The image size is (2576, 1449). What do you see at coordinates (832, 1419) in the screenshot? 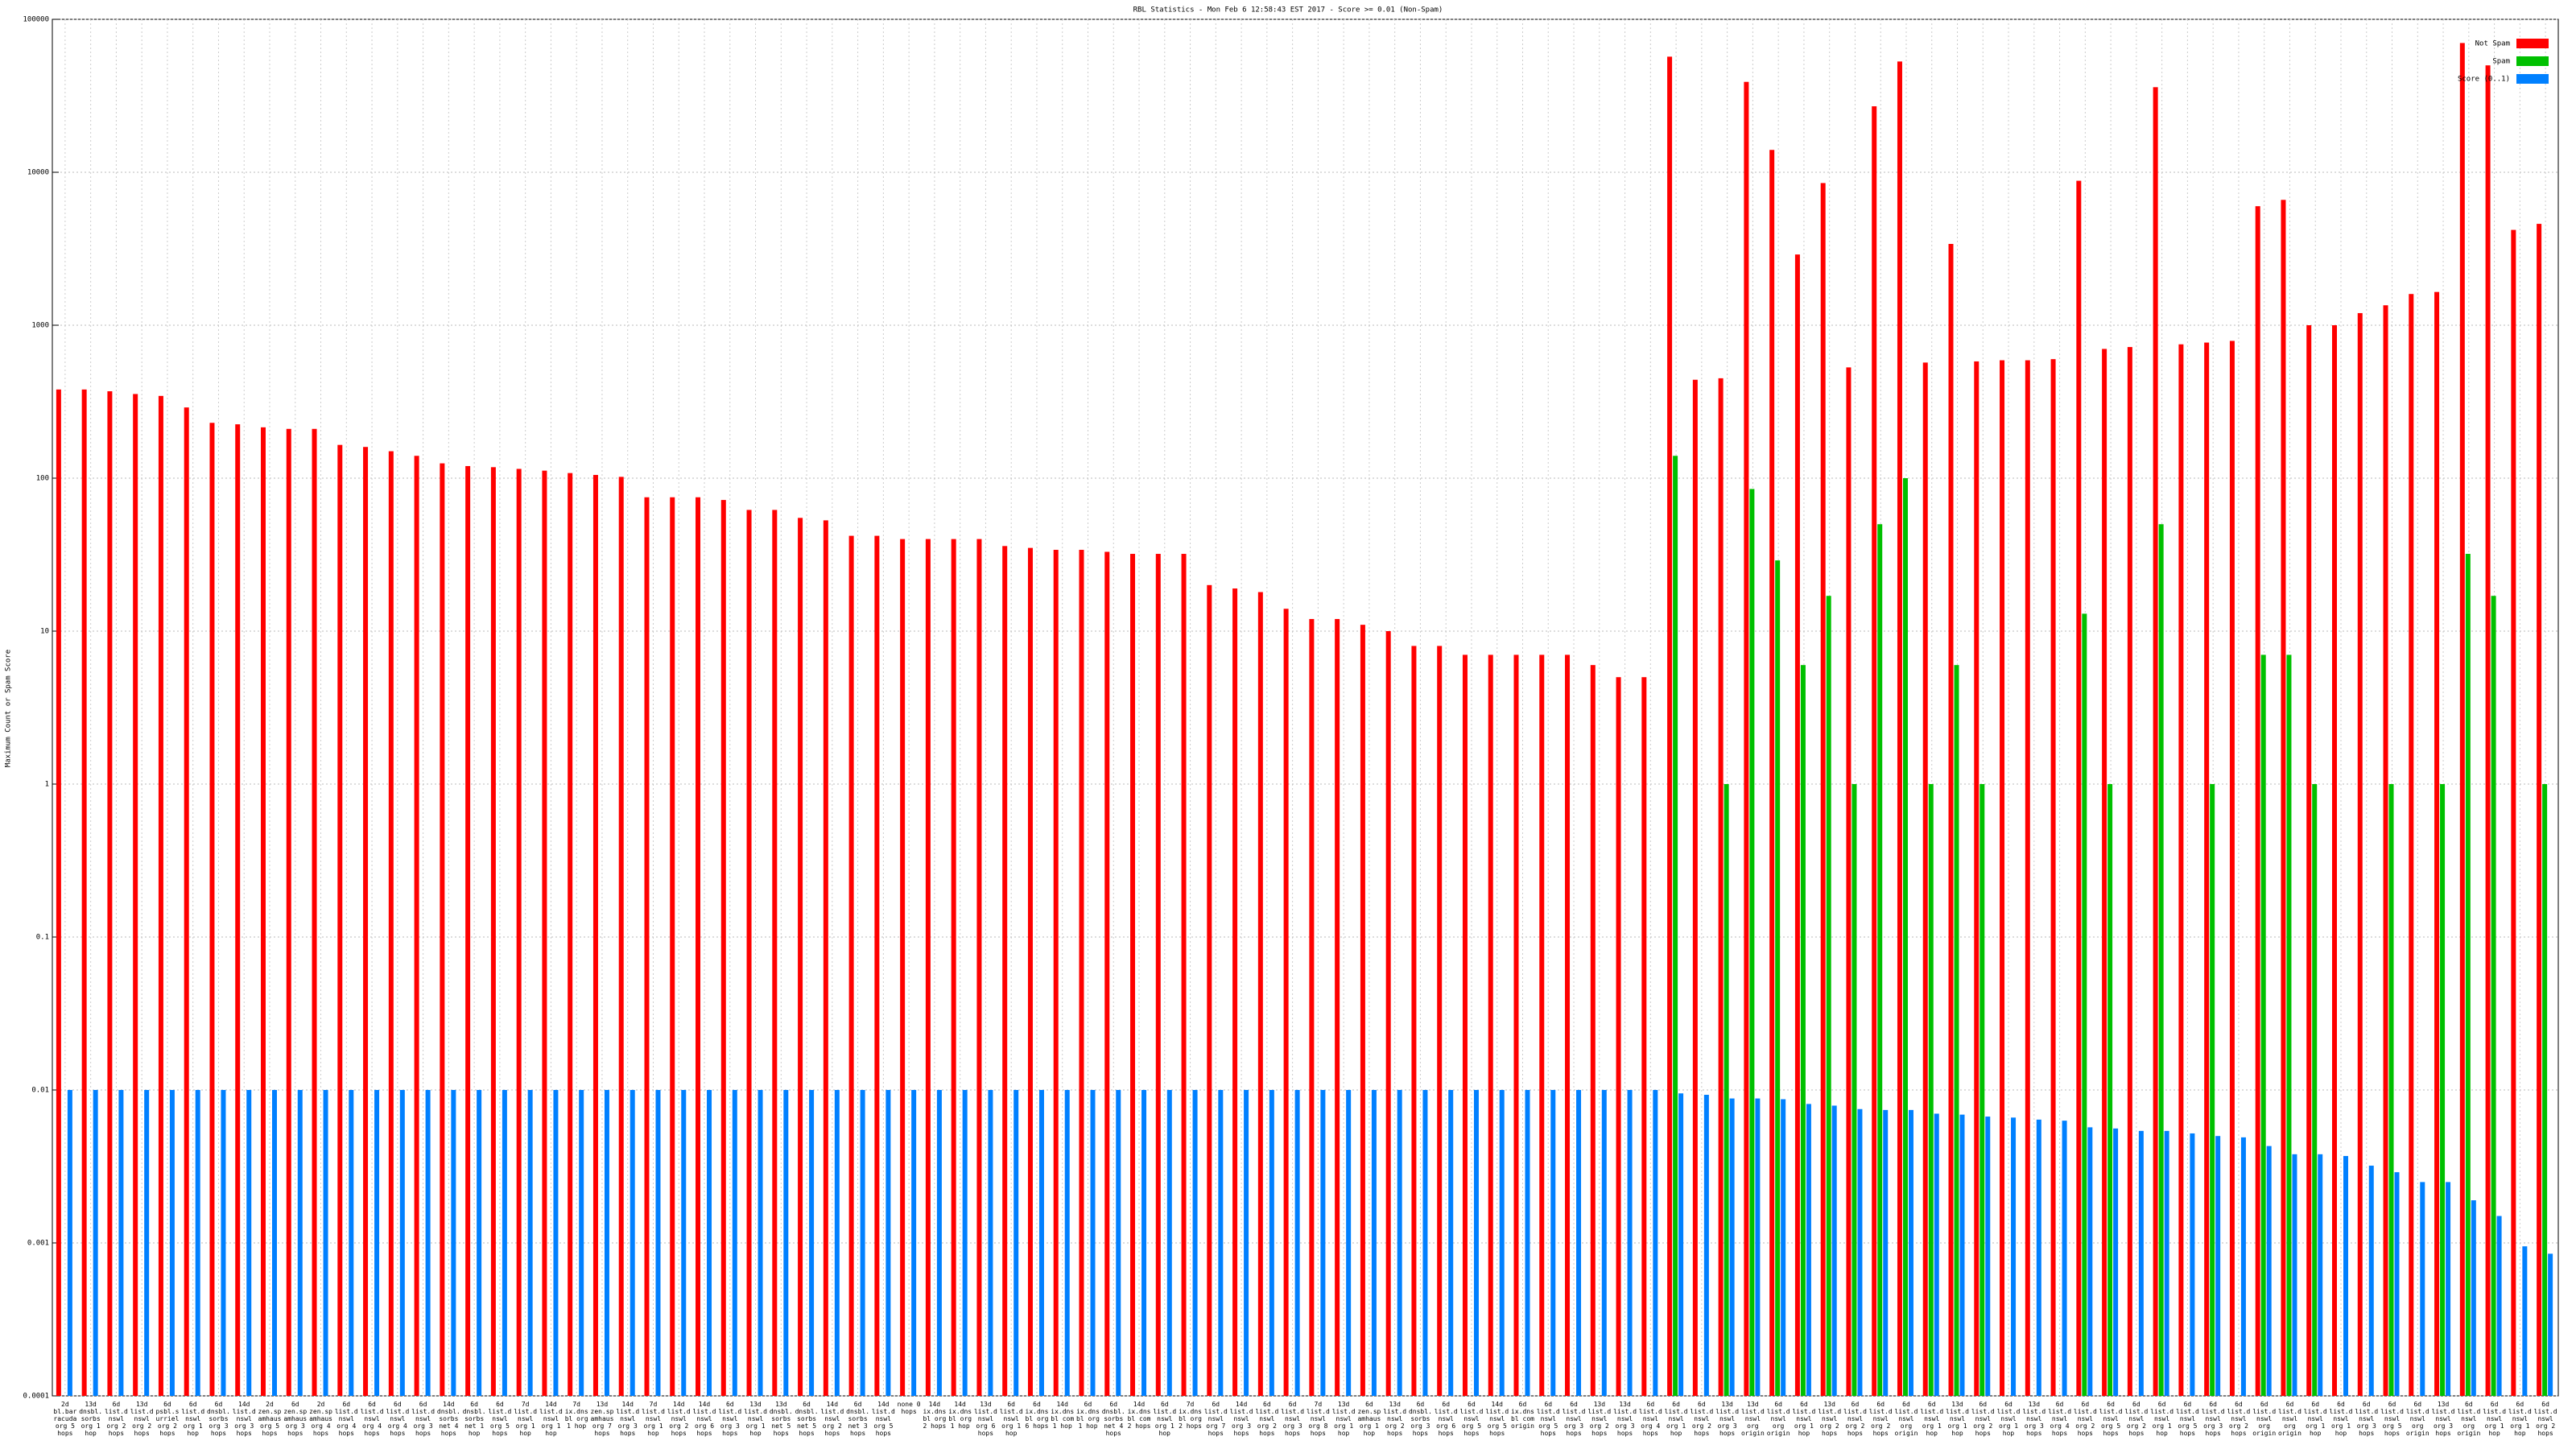
I see `x-tick-label: 14d list.dnswl org 2 hops` at bounding box center [832, 1419].